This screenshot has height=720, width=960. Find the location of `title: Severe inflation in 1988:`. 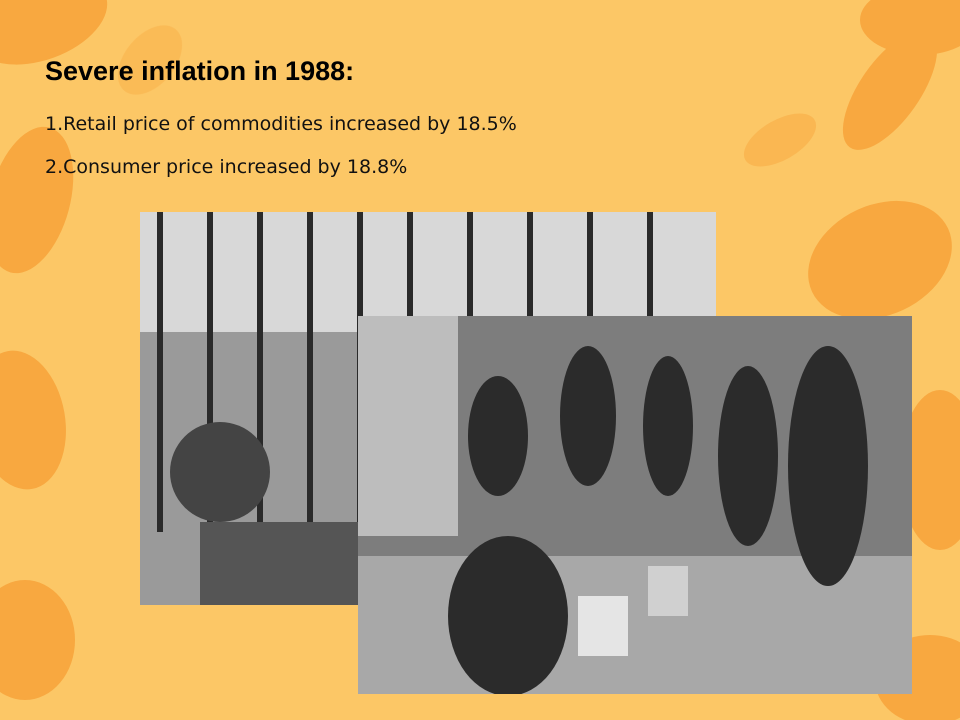

title: Severe inflation in 1988: is located at coordinates (200, 71).